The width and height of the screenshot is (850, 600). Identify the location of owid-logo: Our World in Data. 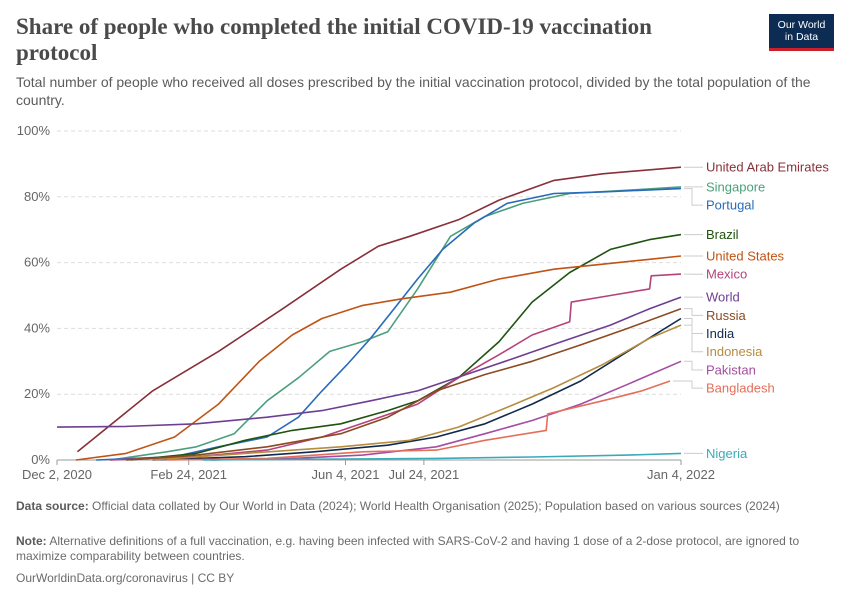
(801, 32).